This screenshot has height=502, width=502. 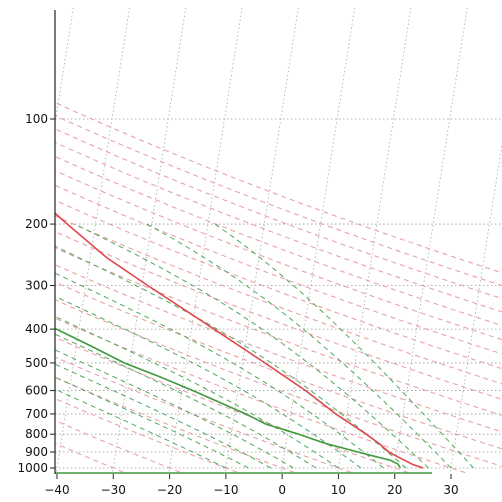 I want to click on y-tick-label: 200, so click(x=36, y=224).